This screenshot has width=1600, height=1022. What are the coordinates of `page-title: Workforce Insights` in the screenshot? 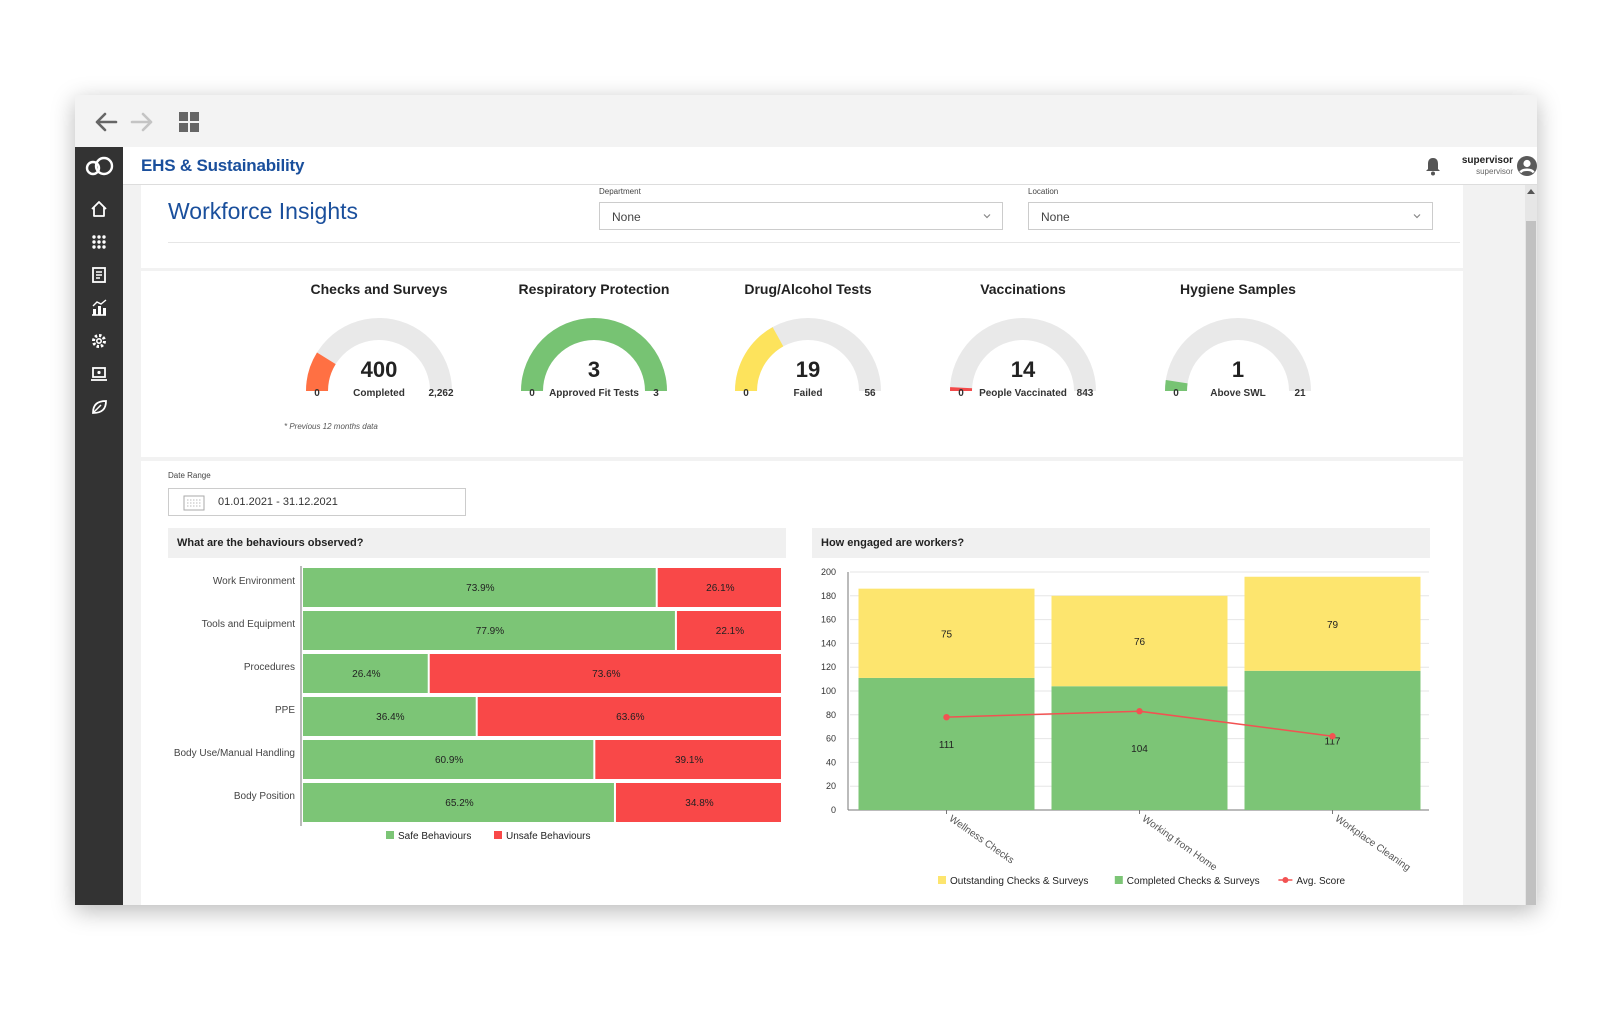 It's located at (263, 211).